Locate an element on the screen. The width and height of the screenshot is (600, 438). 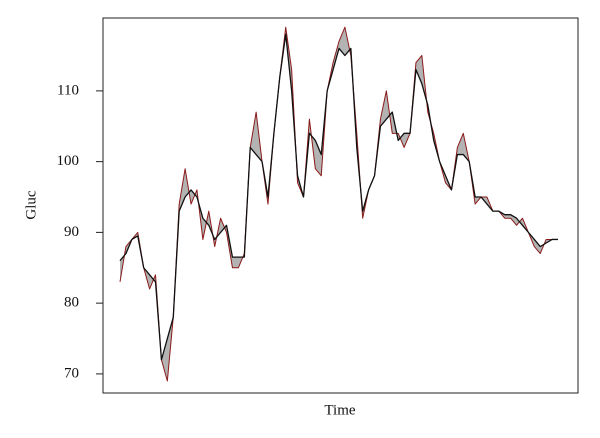
y-axis-label: Gluc is located at coordinates (31, 205).